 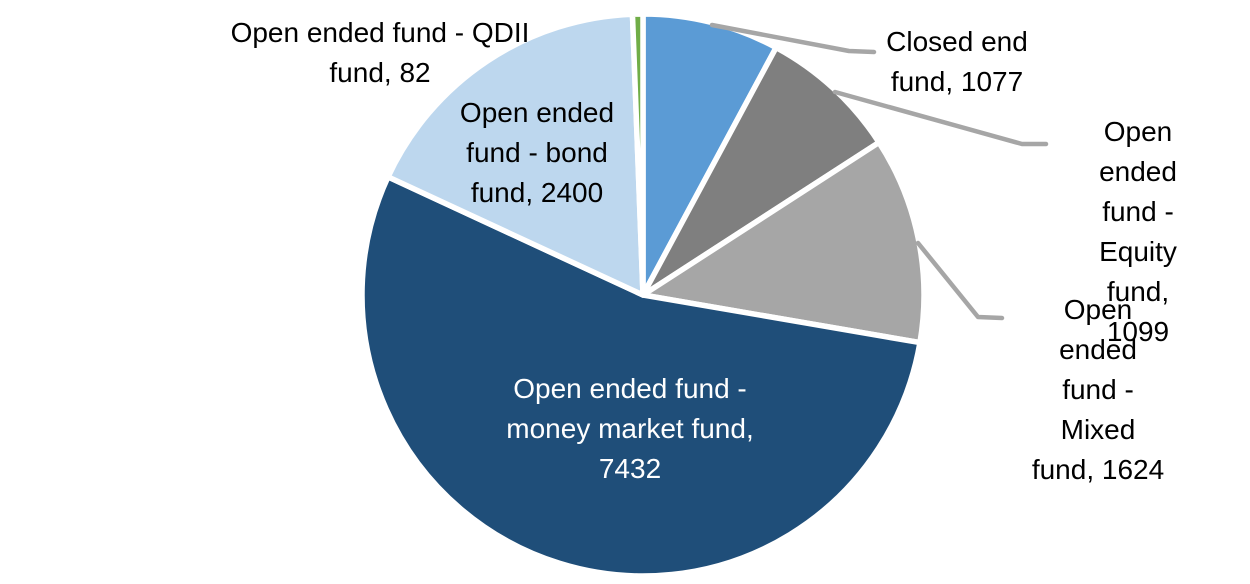 What do you see at coordinates (709, 154) in the screenshot?
I see `pie-slice-closed-end-fund` at bounding box center [709, 154].